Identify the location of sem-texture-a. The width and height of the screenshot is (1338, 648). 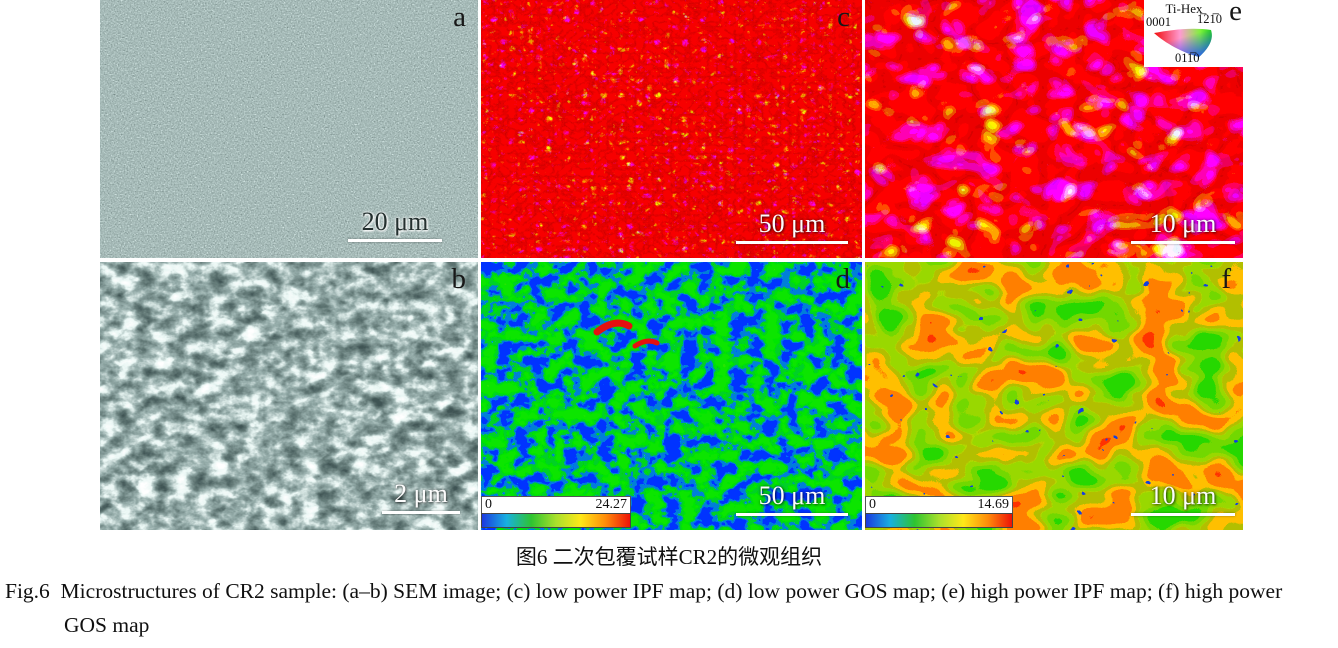
(289, 129).